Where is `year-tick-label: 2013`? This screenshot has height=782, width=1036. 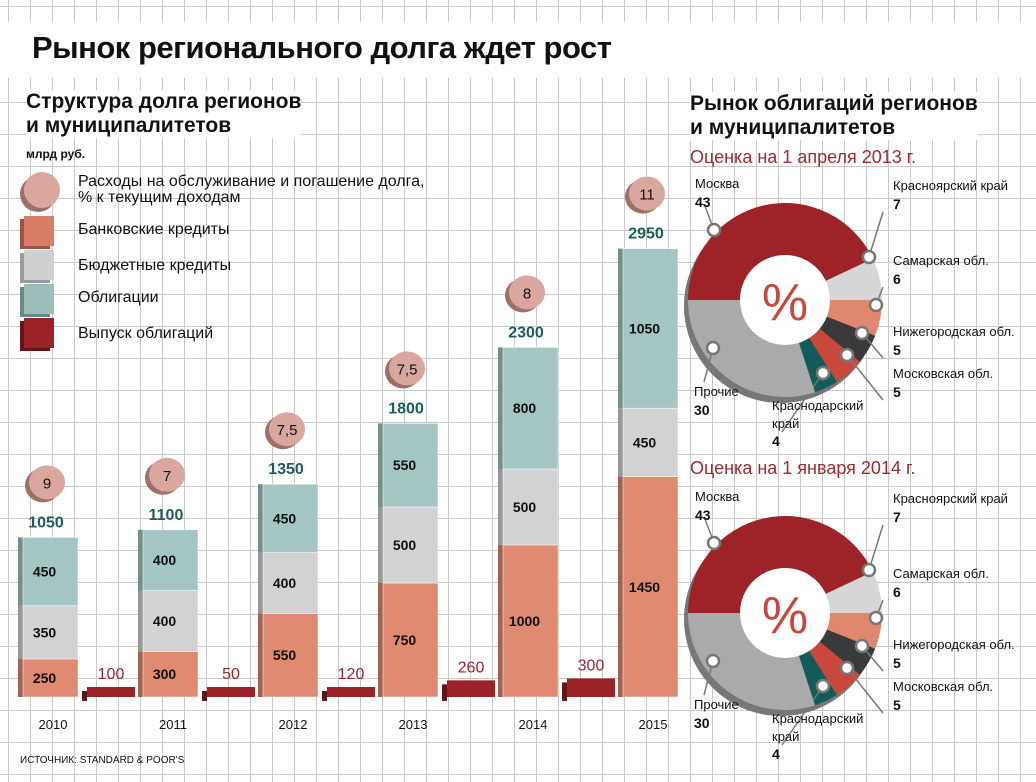 year-tick-label: 2013 is located at coordinates (413, 724).